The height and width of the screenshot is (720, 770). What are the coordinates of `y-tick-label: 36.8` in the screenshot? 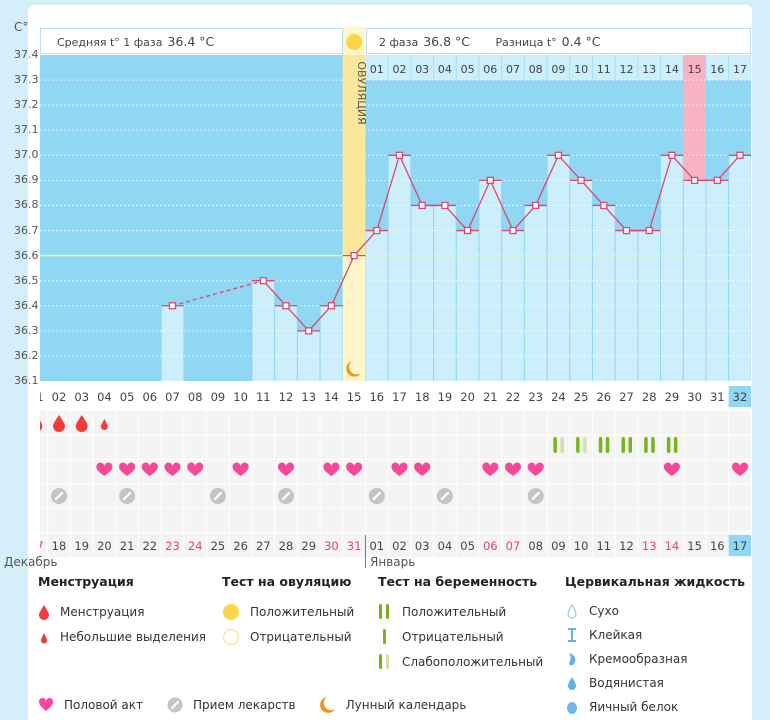 It's located at (26, 205).